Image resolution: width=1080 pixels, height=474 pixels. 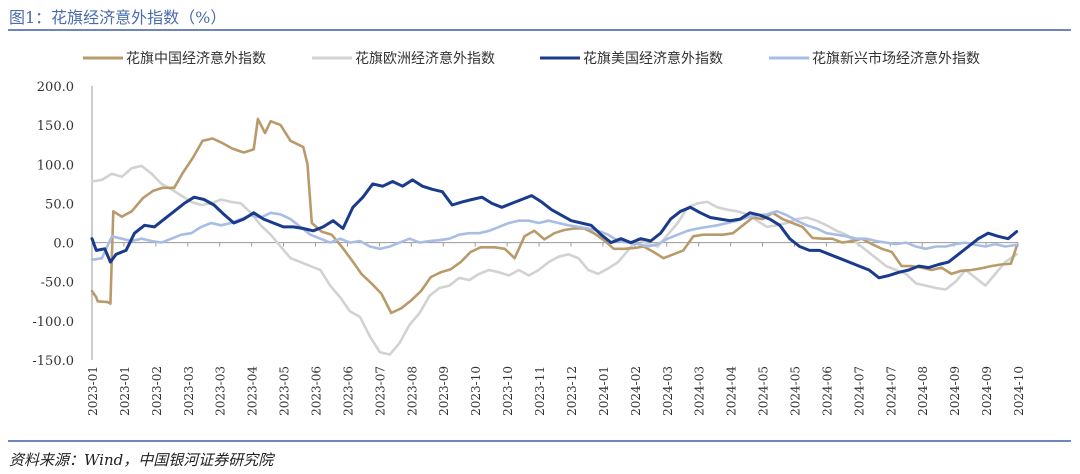 I want to click on x-tick-label: 2023-08, so click(x=412, y=391).